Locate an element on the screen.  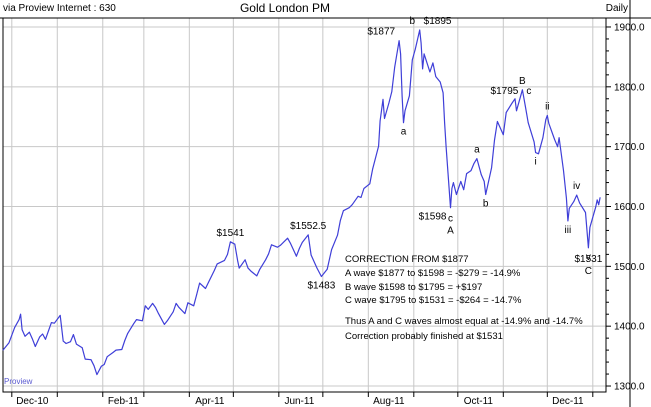
x-tick-label: Jun-11 is located at coordinates (299, 401).